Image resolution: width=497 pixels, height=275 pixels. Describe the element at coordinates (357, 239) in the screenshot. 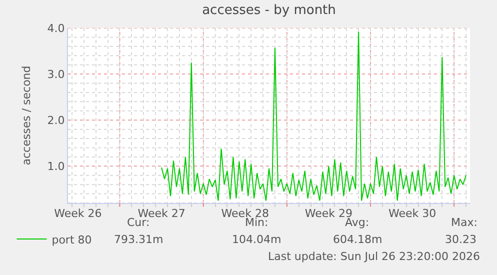

I see `text: 604.18m` at that location.